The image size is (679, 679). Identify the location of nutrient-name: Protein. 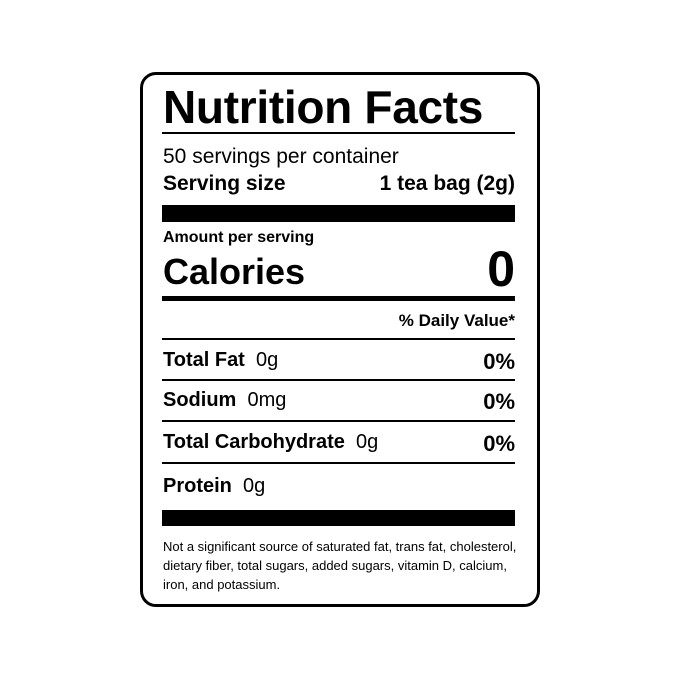
(197, 486).